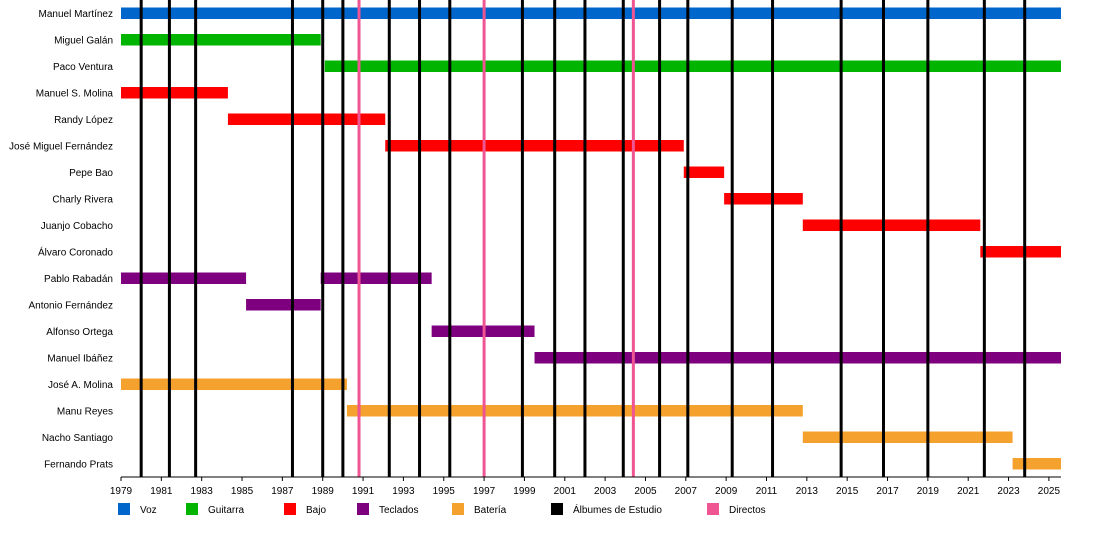 This screenshot has height=539, width=1110. Describe the element at coordinates (887, 491) in the screenshot. I see `x-tick-label: 2017` at that location.